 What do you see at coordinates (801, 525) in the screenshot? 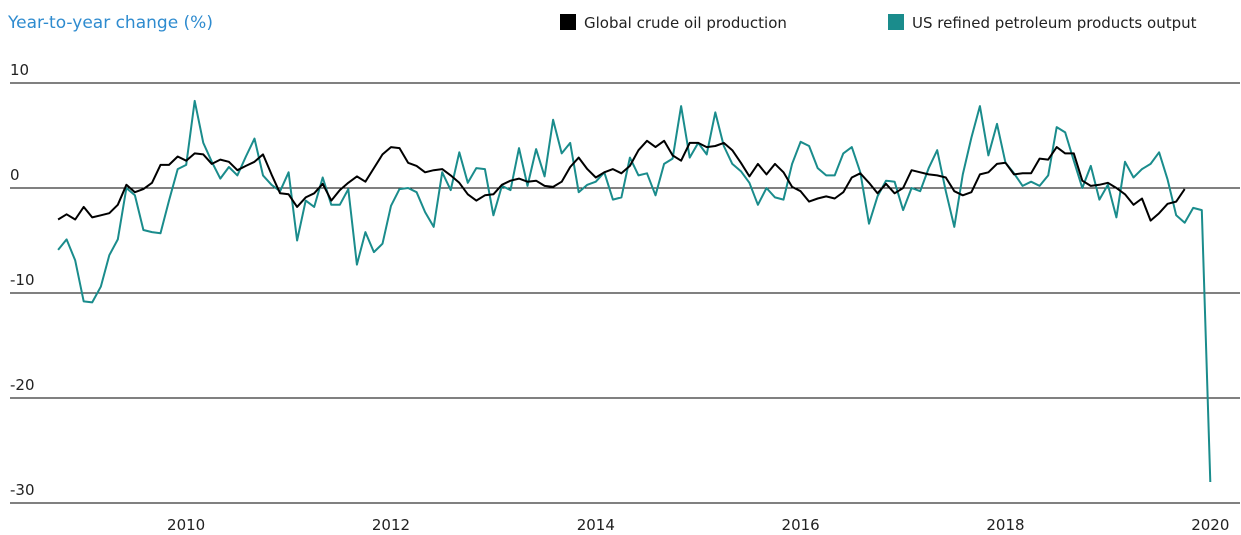
I see `x-tick-label: 2016` at bounding box center [801, 525].